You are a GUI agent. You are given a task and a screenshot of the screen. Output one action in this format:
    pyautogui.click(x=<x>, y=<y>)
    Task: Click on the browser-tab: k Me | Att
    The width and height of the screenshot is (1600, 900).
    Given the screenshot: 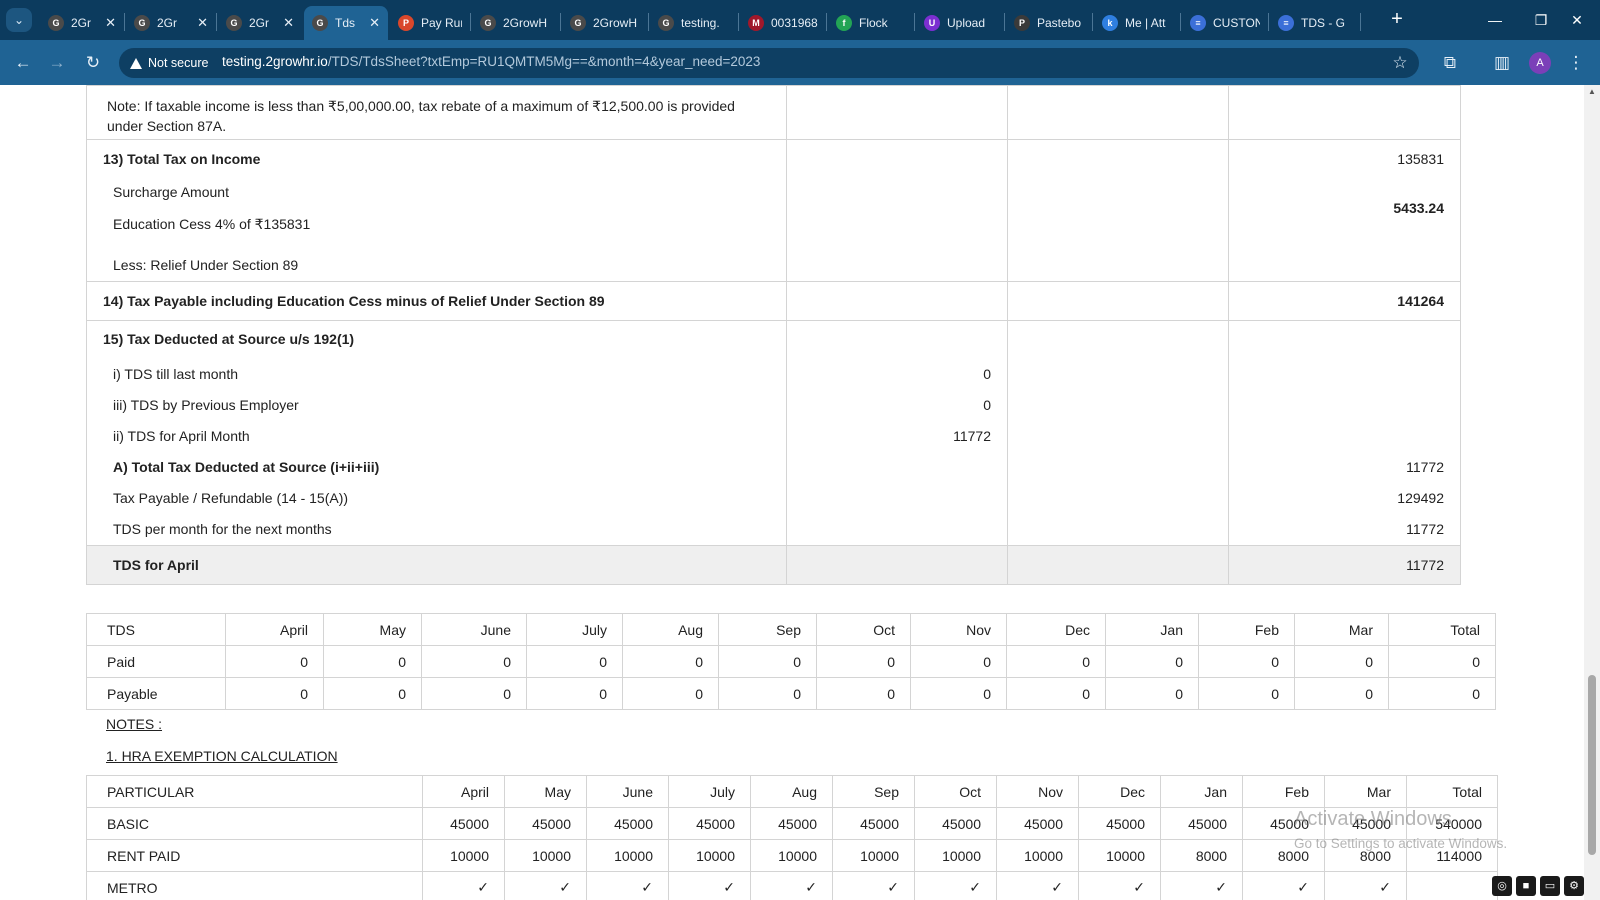 What is the action you would take?
    pyautogui.click(x=1137, y=23)
    